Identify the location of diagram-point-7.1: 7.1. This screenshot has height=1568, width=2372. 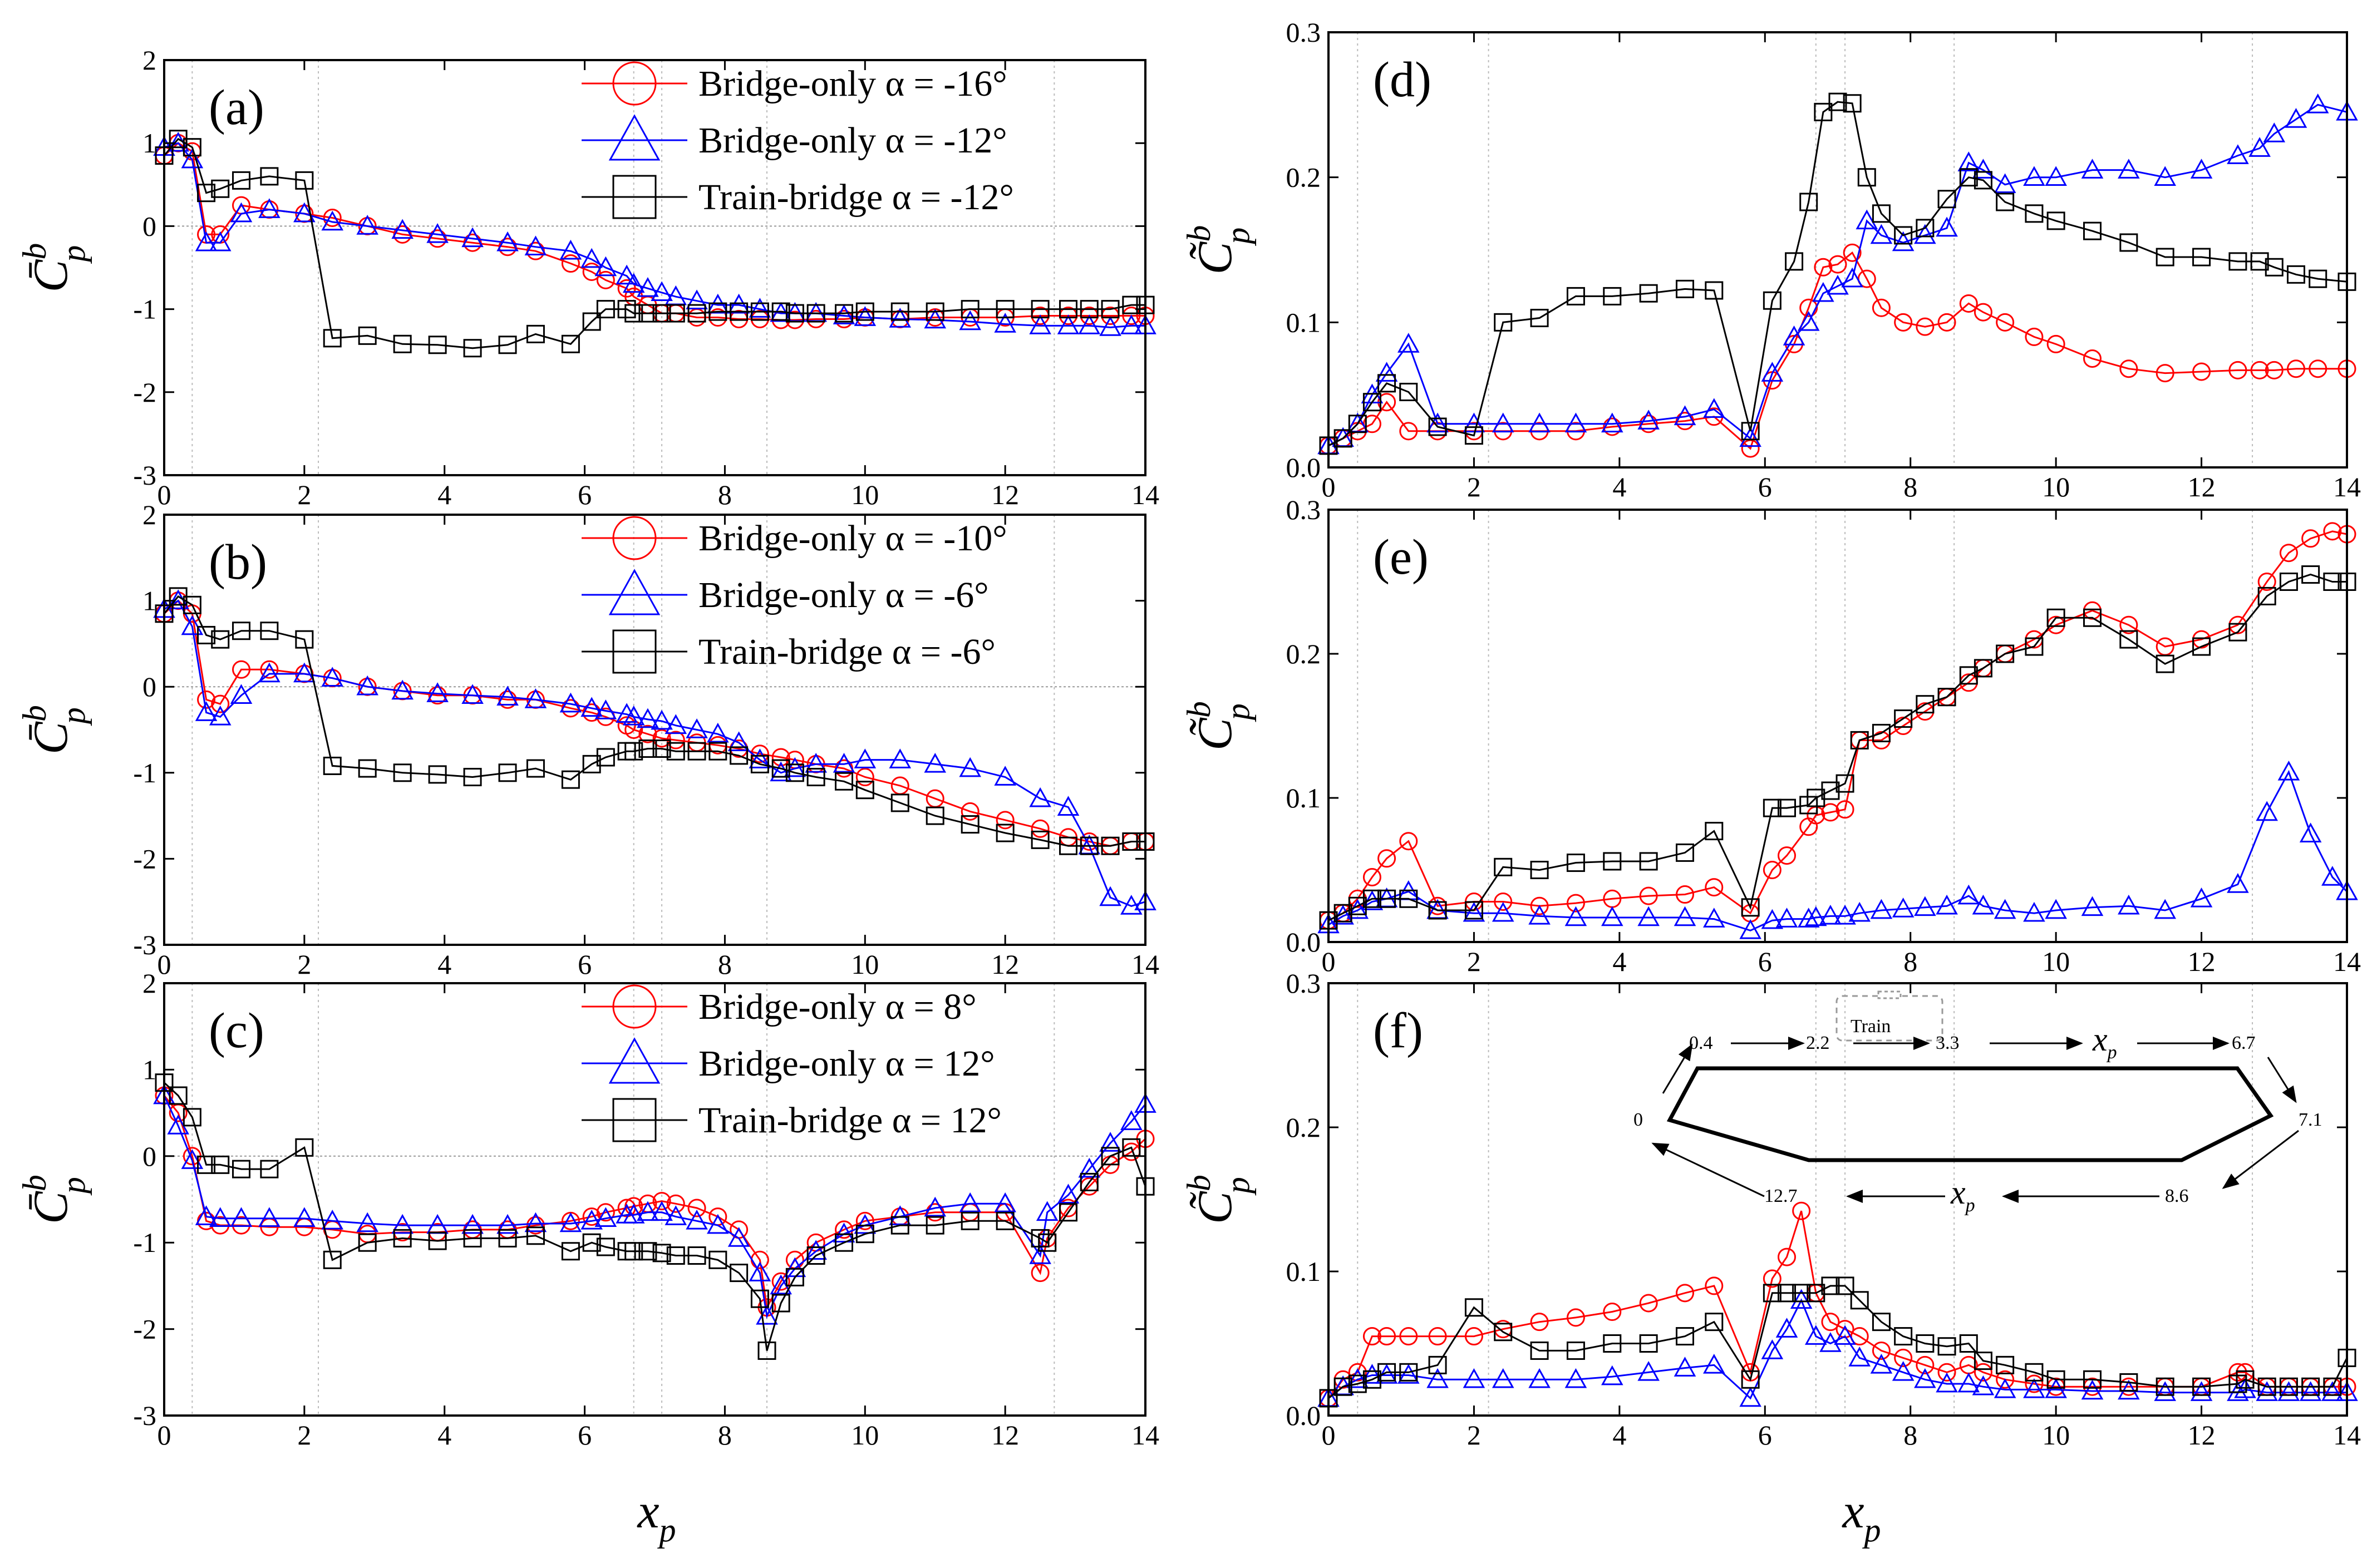
(2310, 1120).